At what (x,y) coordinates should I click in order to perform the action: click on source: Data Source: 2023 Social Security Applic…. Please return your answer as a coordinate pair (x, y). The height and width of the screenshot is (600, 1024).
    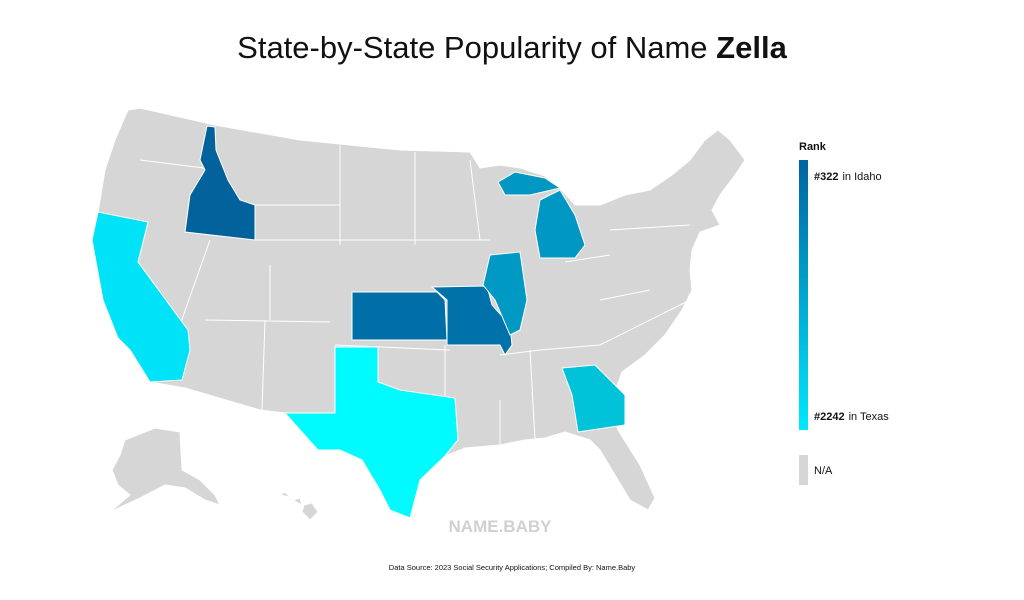
    Looking at the image, I should click on (512, 567).